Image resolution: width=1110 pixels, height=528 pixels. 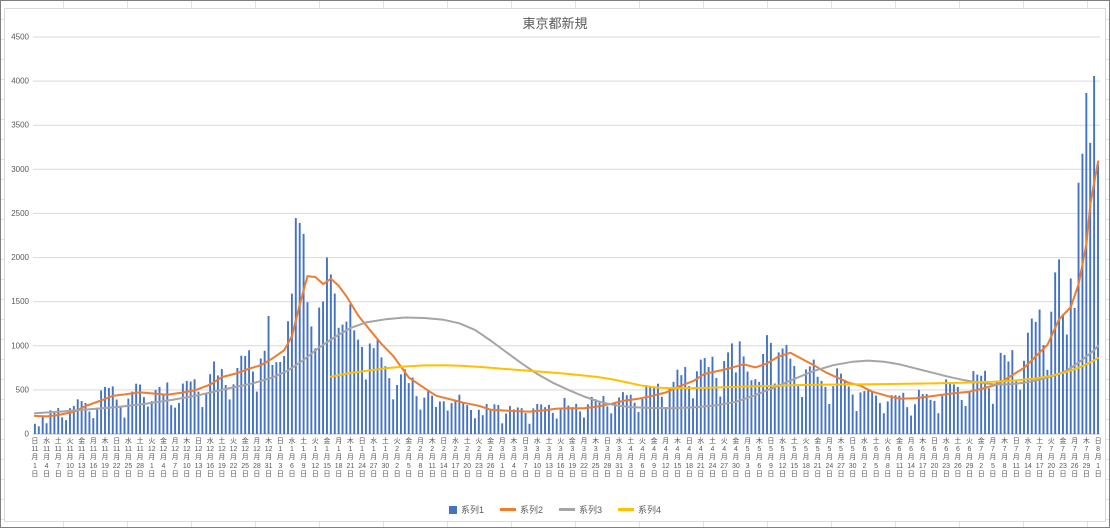 What do you see at coordinates (20, 236) in the screenshot?
I see `y-axis-labels: 0 500 1000 1500 2000 2500 3000 3500 4000 4500` at bounding box center [20, 236].